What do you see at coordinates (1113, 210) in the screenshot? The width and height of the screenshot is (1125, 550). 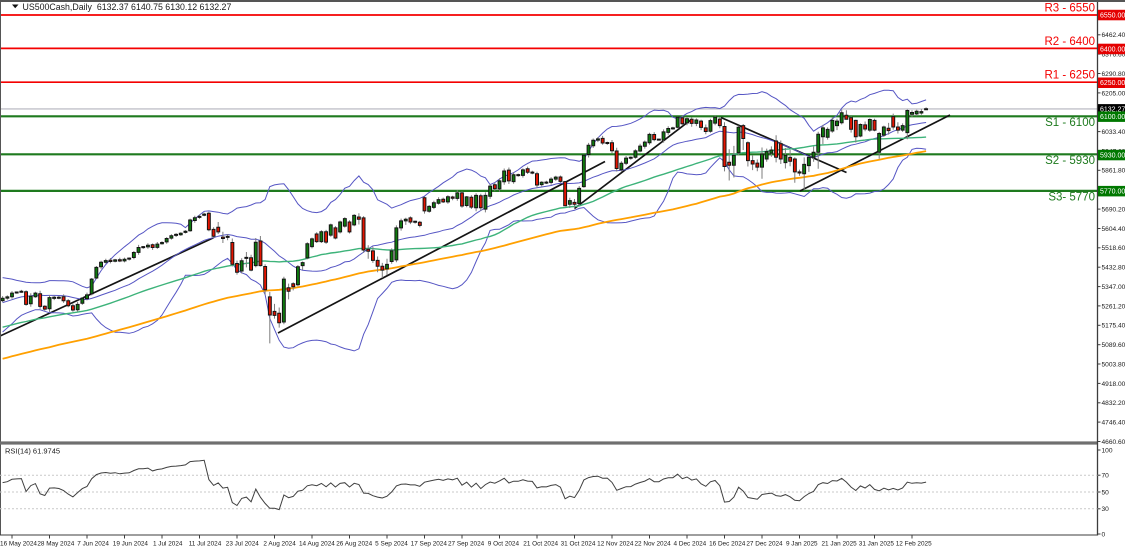 I see `svg-text: 5690.20` at bounding box center [1113, 210].